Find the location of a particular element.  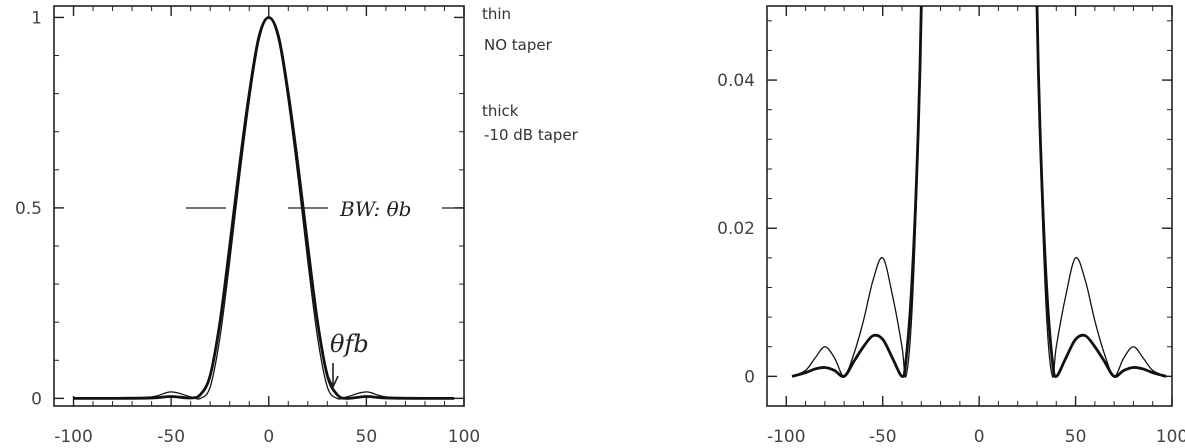

y-tick-label: 1 is located at coordinates (36, 18).